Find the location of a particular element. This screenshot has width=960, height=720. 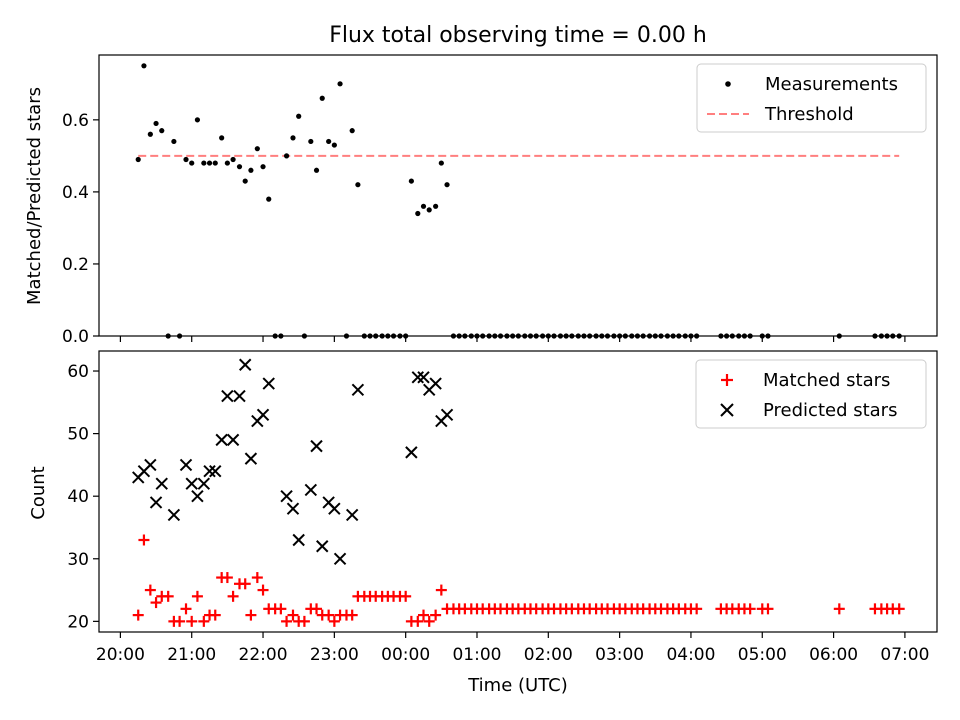

x-tick-label: 21:00 is located at coordinates (191, 655).